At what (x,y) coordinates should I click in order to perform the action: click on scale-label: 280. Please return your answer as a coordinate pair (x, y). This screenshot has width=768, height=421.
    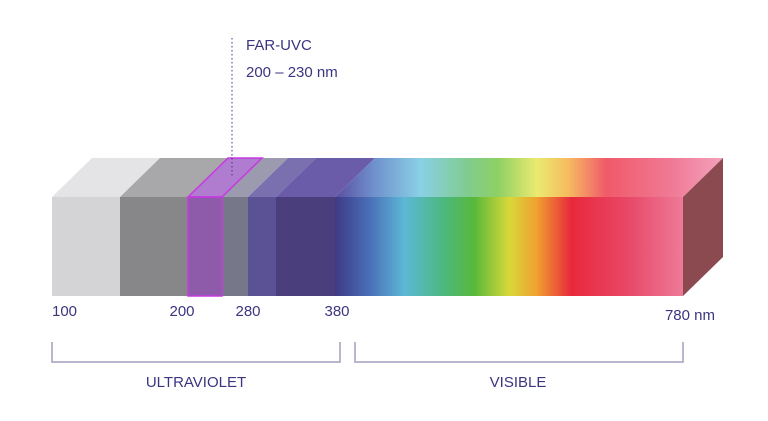
    Looking at the image, I should click on (247, 311).